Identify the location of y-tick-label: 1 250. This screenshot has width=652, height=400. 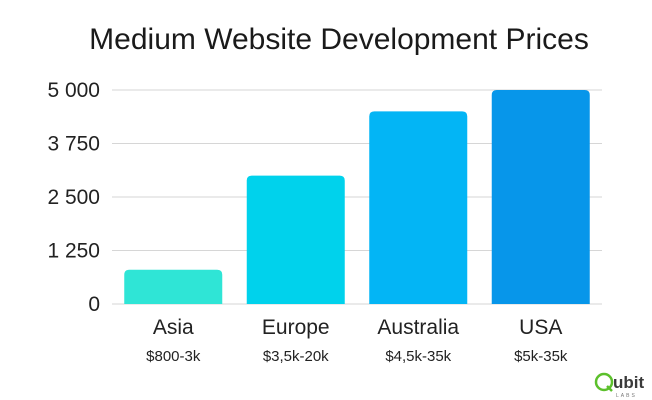
(73, 251).